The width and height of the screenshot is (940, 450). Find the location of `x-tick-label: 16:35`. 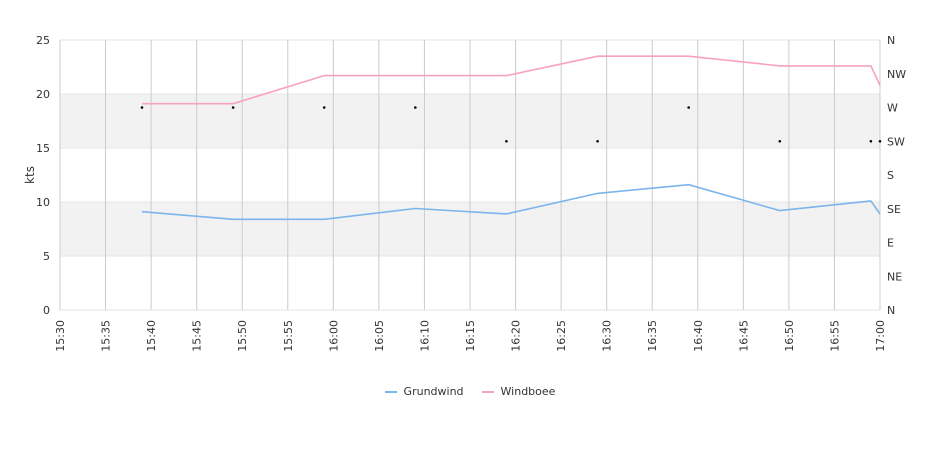

x-tick-label: 16:35 is located at coordinates (652, 336).